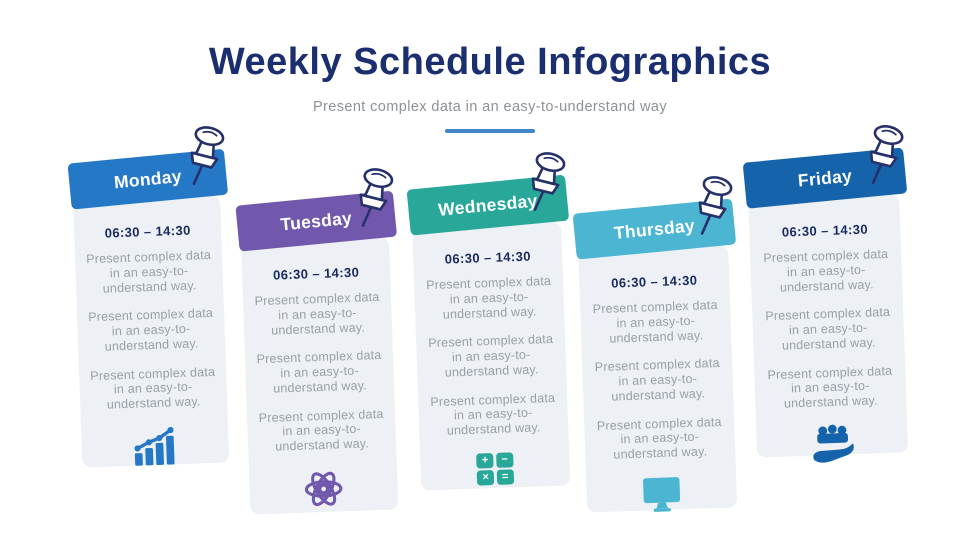 Image resolution: width=980 pixels, height=551 pixels. Describe the element at coordinates (324, 489) in the screenshot. I see `atom-icon` at that location.